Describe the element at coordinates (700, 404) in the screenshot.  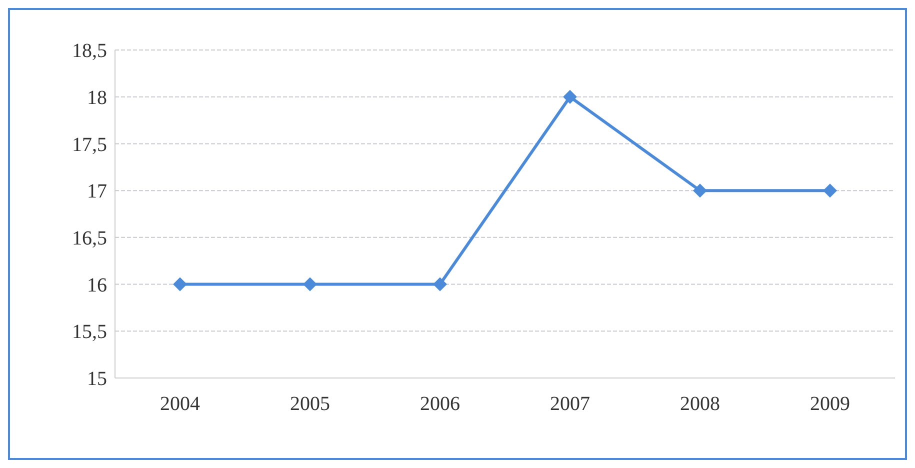
I see `x-tick-label: 2008` at that location.